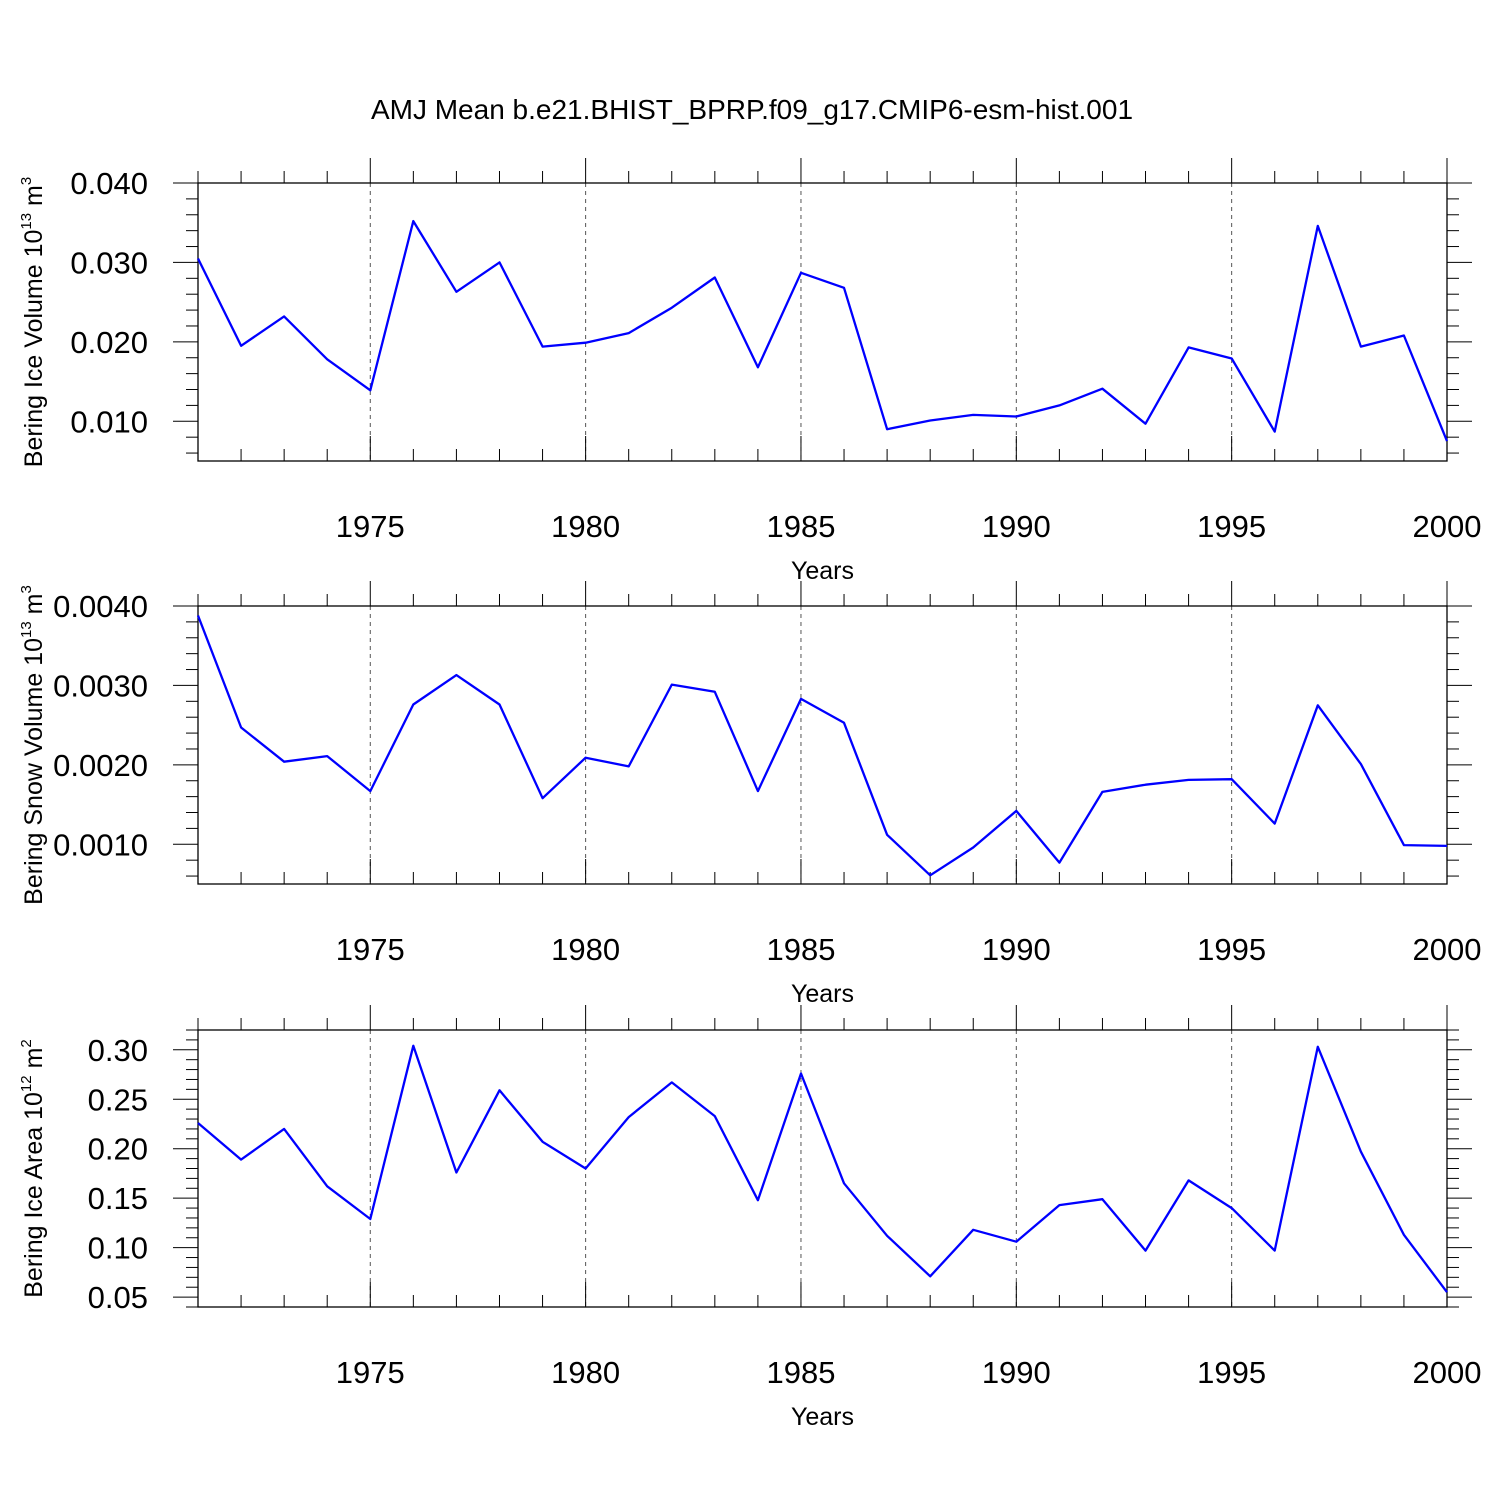 This screenshot has width=1500, height=1500. What do you see at coordinates (109, 183) in the screenshot?
I see `ice-volume-ytick-label: 0.040` at bounding box center [109, 183].